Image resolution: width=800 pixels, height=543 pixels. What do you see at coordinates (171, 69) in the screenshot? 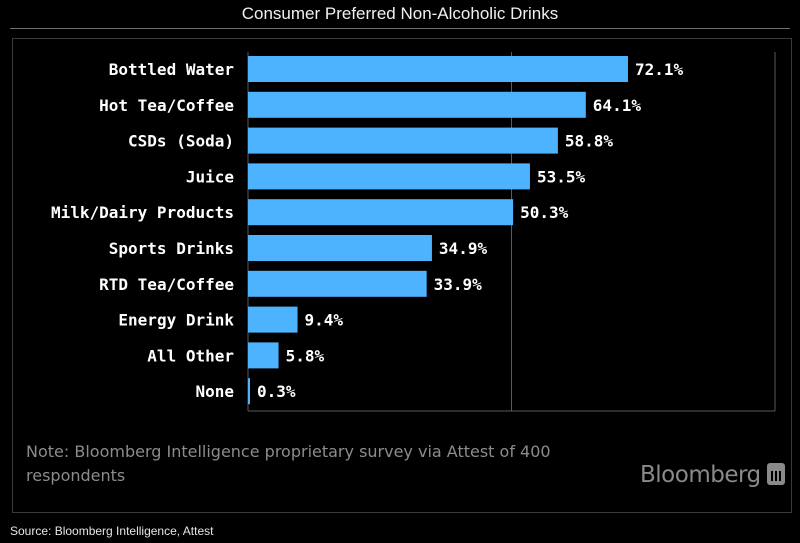
I see `category-label-0: Bottled Water` at bounding box center [171, 69].